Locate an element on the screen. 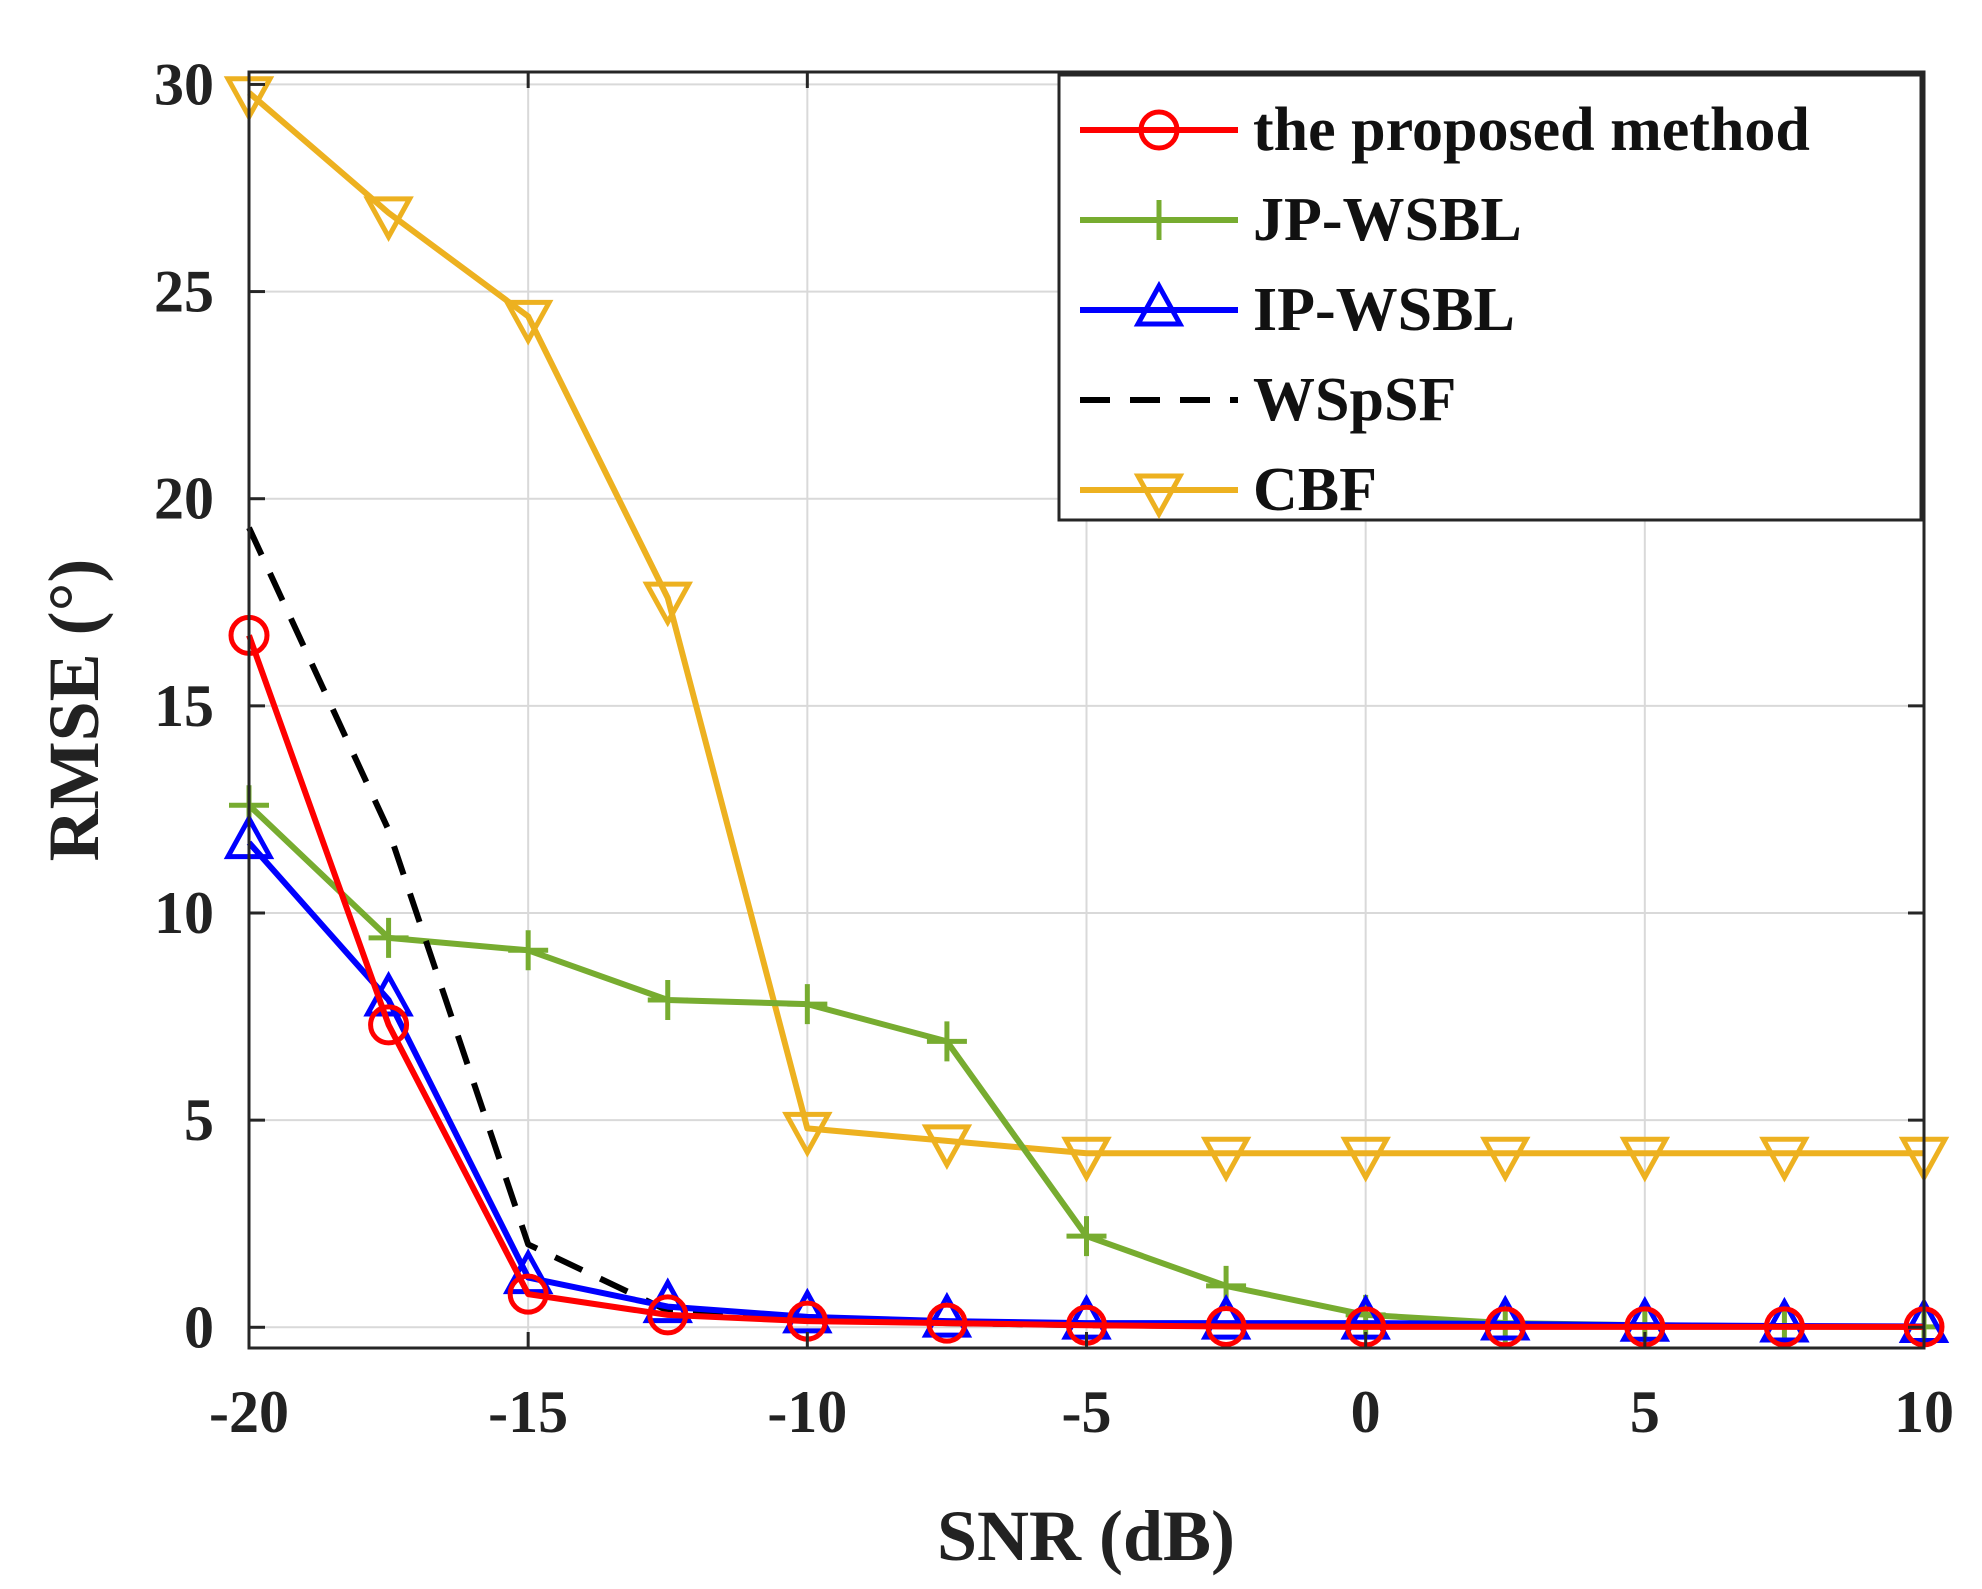 This screenshot has width=1982, height=1589. legend-item: WSpSF is located at coordinates (1268, 400).